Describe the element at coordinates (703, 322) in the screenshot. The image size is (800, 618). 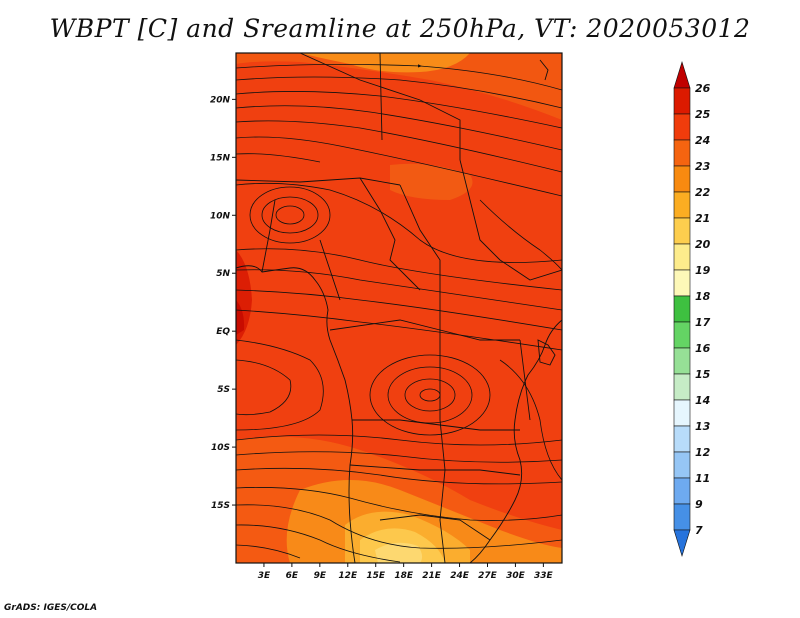
I see `colorbar-label: 17` at that location.